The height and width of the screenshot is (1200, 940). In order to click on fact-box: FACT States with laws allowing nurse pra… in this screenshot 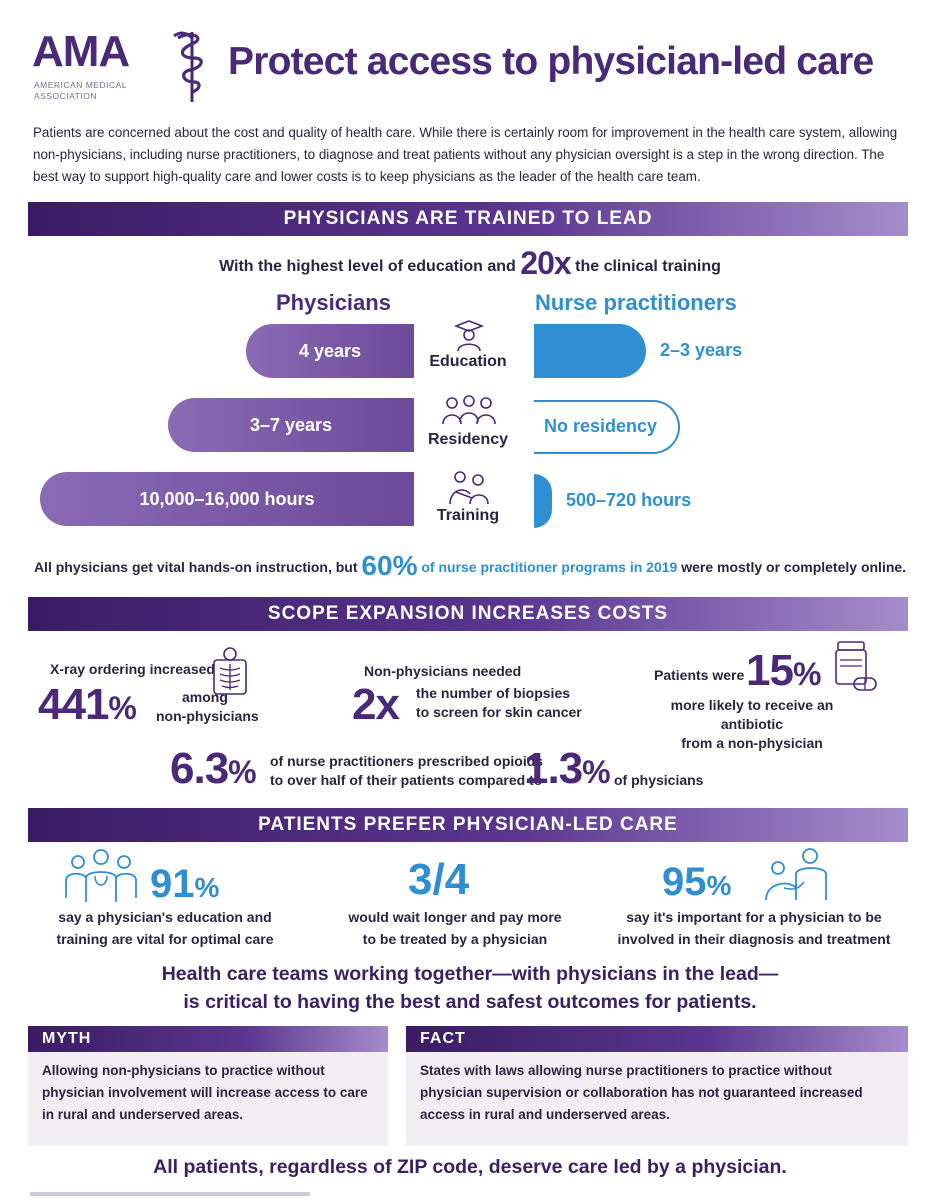, I will do `click(657, 1086)`.